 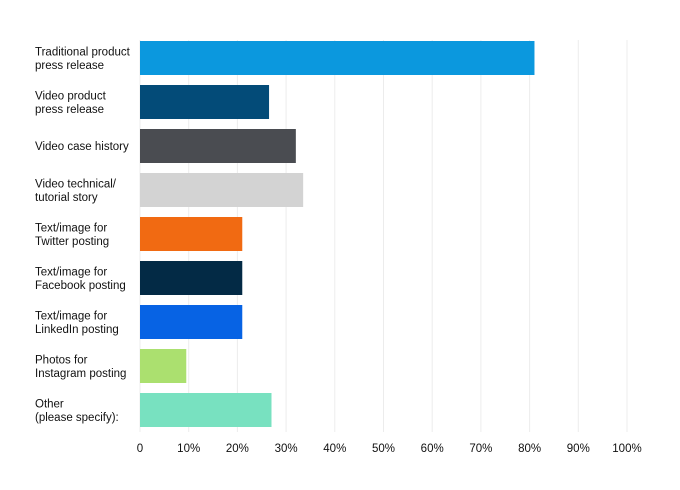 I want to click on category-label: Other (please specify):, so click(x=77, y=411).